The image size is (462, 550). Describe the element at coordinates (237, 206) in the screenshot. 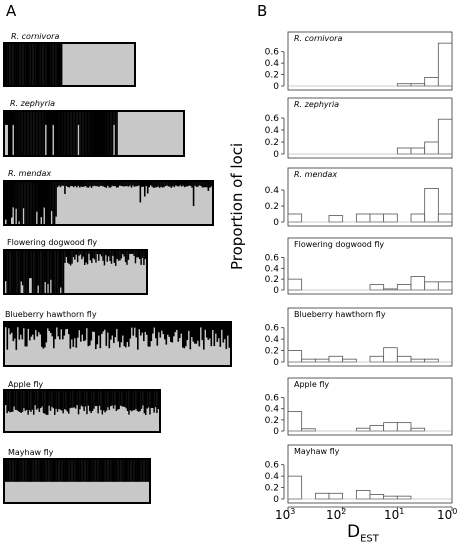

I see `y-axis-label: Proportion of loci` at that location.